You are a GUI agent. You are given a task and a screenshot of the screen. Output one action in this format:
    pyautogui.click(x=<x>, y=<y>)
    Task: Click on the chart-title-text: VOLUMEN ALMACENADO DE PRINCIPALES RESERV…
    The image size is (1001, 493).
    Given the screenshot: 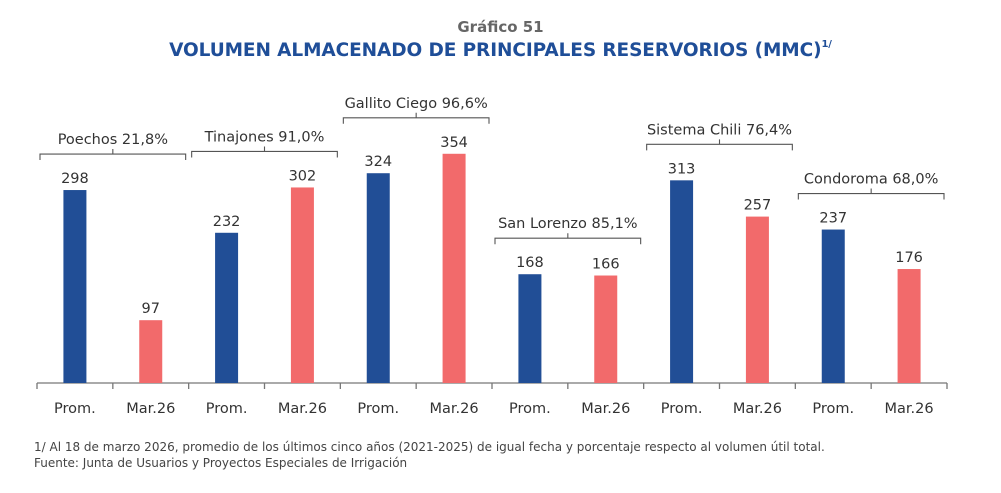 What is the action you would take?
    pyautogui.click(x=495, y=50)
    